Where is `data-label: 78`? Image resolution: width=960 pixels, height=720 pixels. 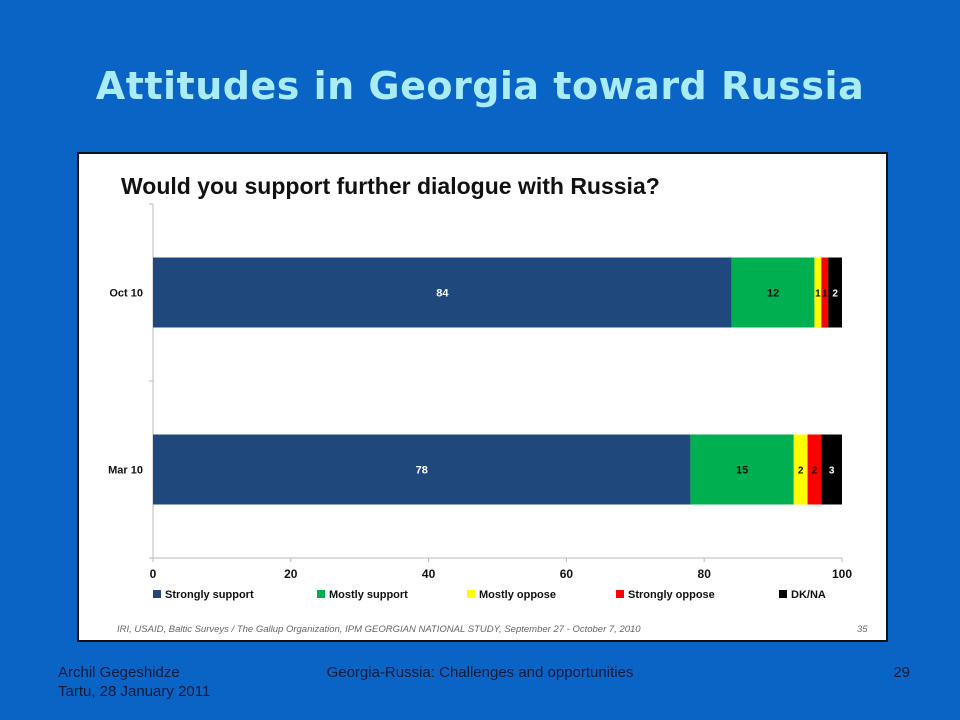
data-label: 78 is located at coordinates (422, 471).